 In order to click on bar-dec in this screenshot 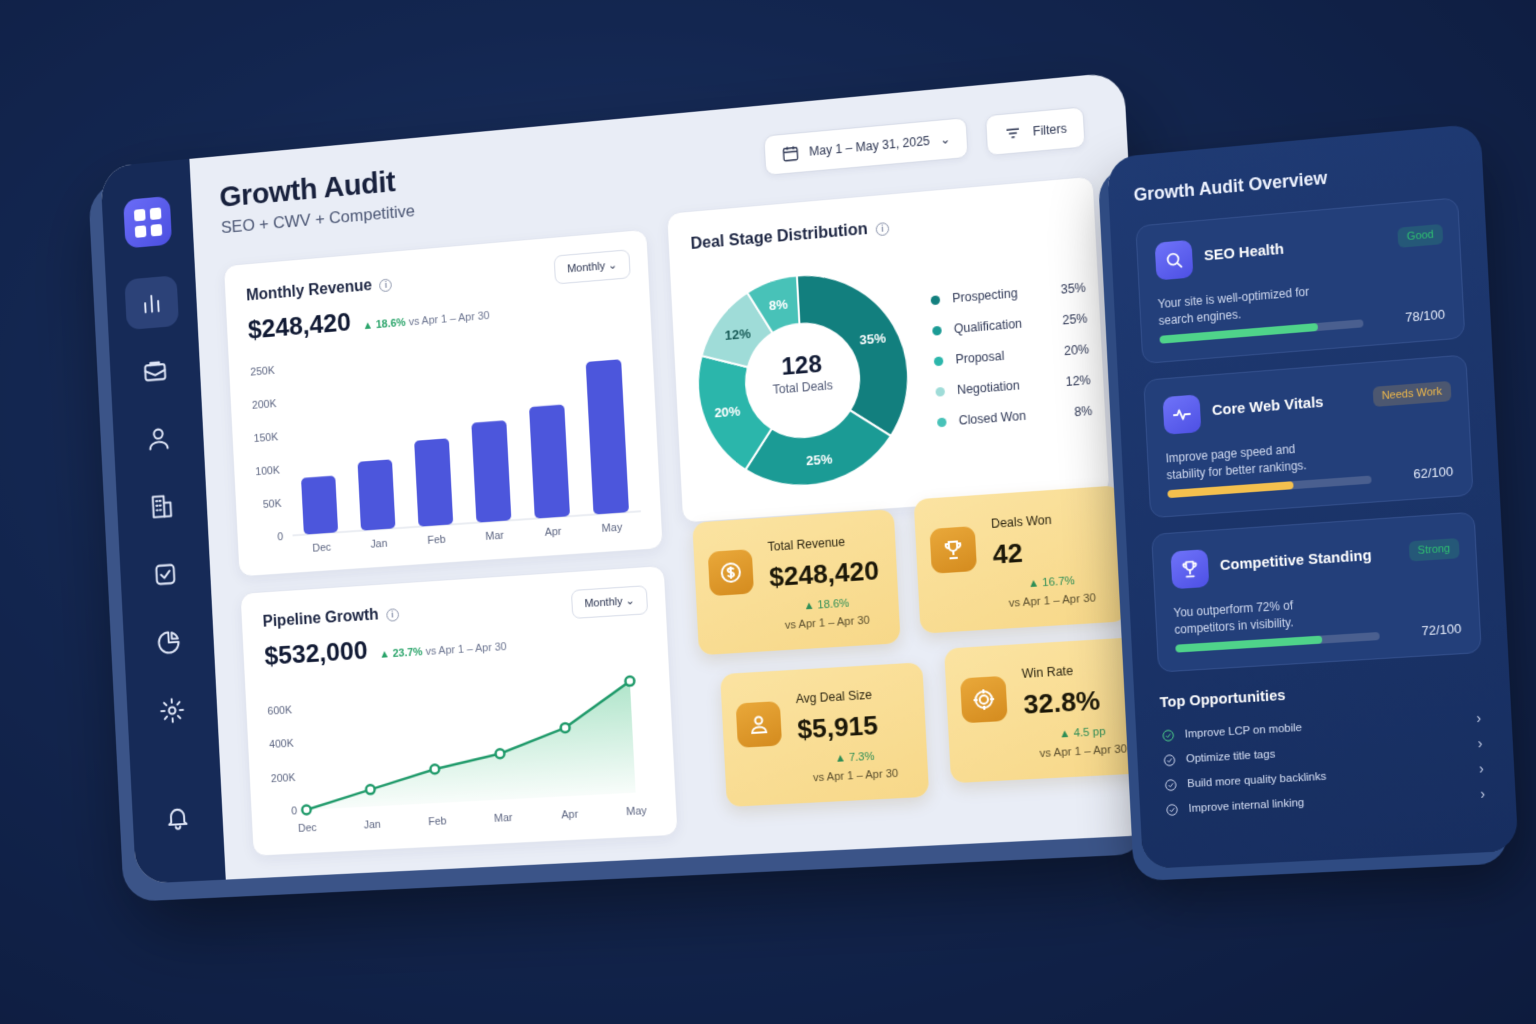, I will do `click(319, 505)`.